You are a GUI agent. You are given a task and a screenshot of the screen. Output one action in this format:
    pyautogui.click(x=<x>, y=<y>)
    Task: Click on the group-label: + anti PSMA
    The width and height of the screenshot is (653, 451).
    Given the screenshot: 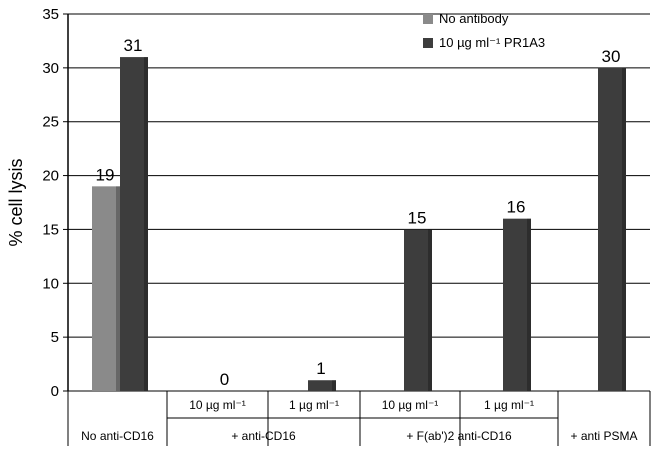 What is the action you would take?
    pyautogui.click(x=603, y=436)
    